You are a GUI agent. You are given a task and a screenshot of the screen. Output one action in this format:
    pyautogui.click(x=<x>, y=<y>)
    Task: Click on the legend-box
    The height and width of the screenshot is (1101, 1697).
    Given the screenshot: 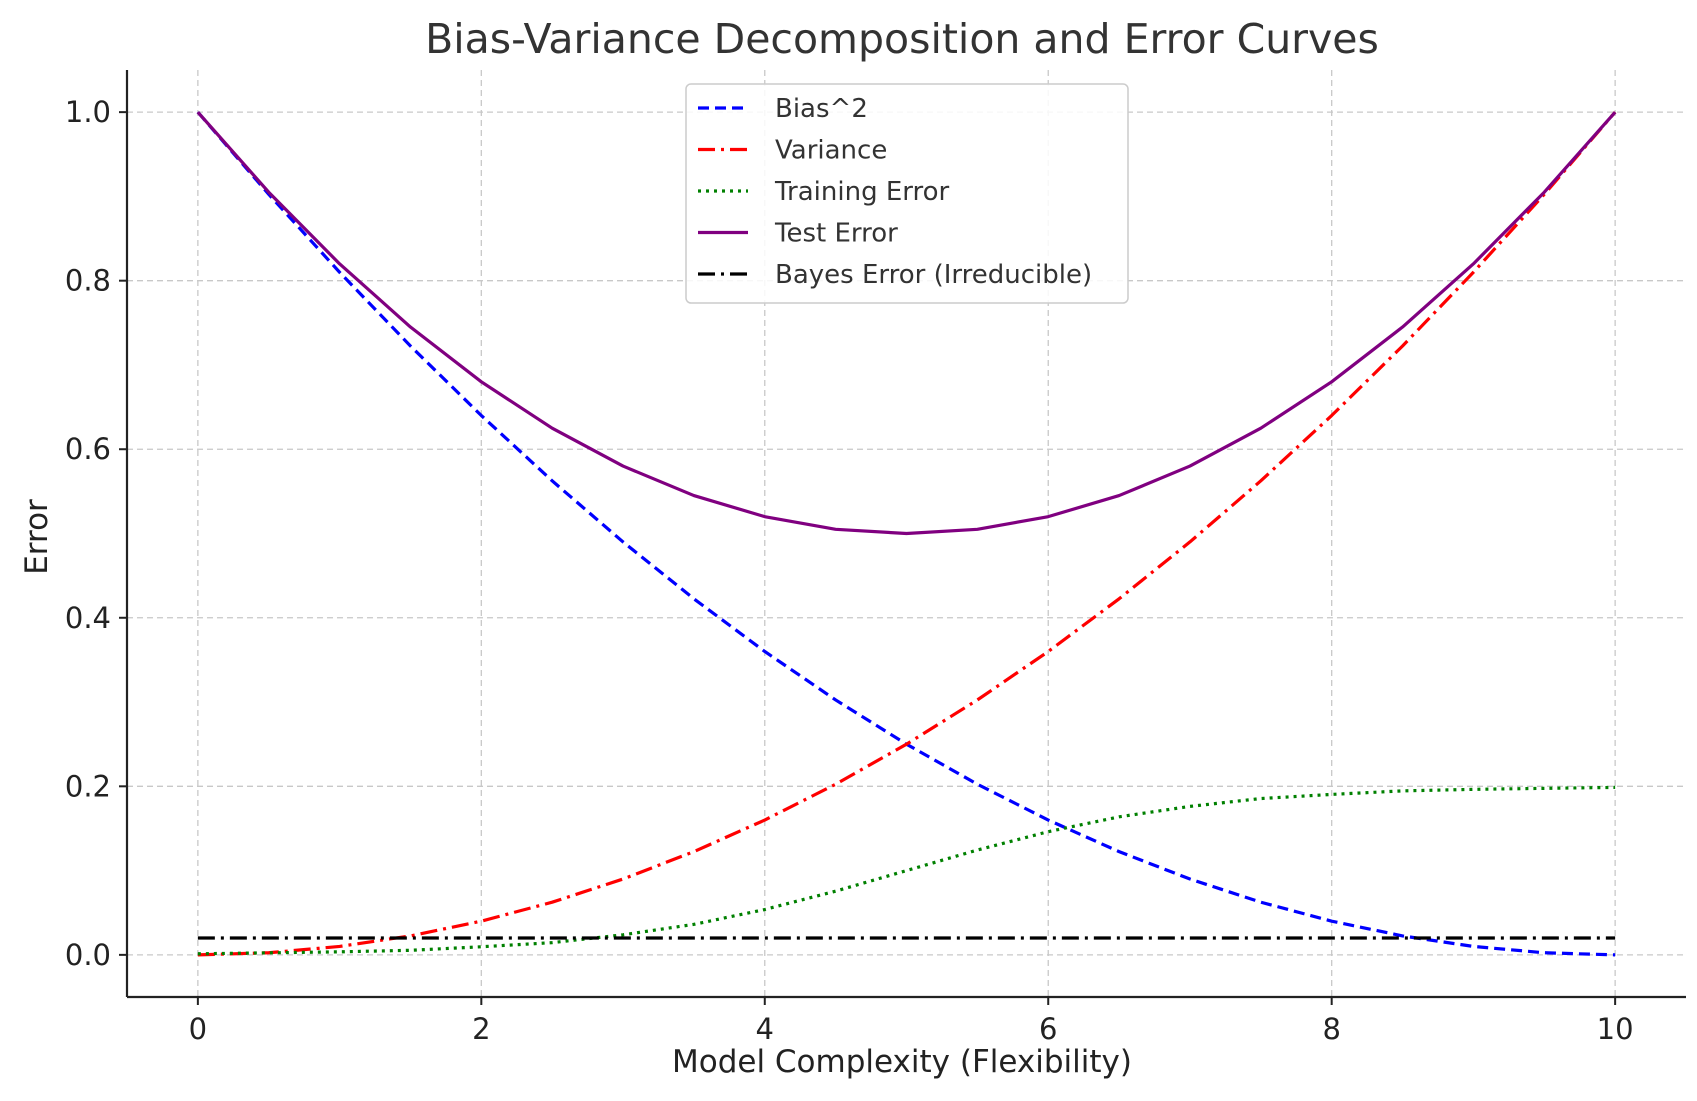 What is the action you would take?
    pyautogui.click(x=907, y=193)
    